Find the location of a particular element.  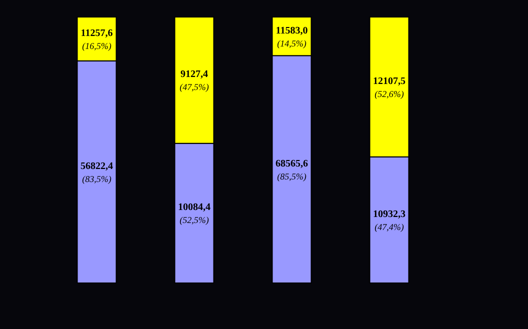

data-label: (47,4%) is located at coordinates (389, 227).